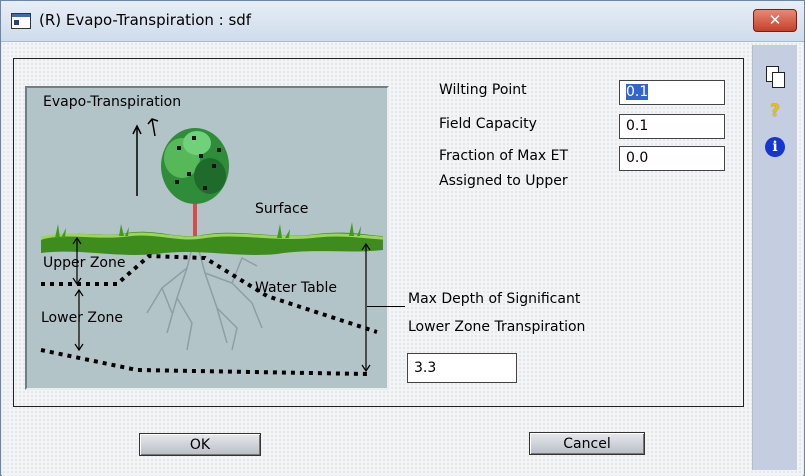  I want to click on label-lower-zone: Lower Zone, so click(82, 318).